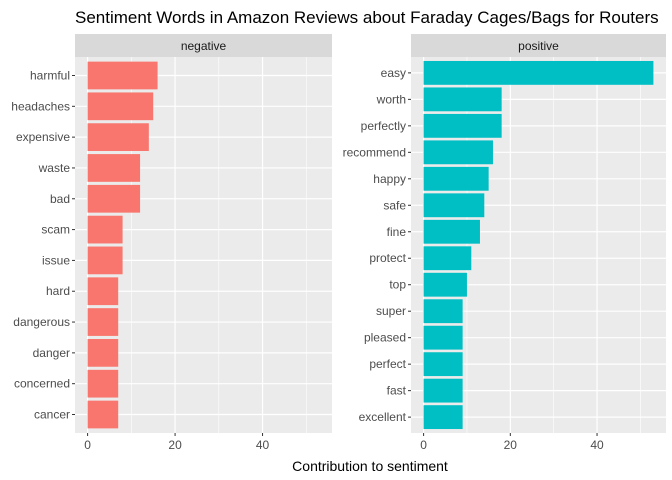 The height and width of the screenshot is (480, 672). What do you see at coordinates (443, 390) in the screenshot?
I see `bar-positive-fast` at bounding box center [443, 390].